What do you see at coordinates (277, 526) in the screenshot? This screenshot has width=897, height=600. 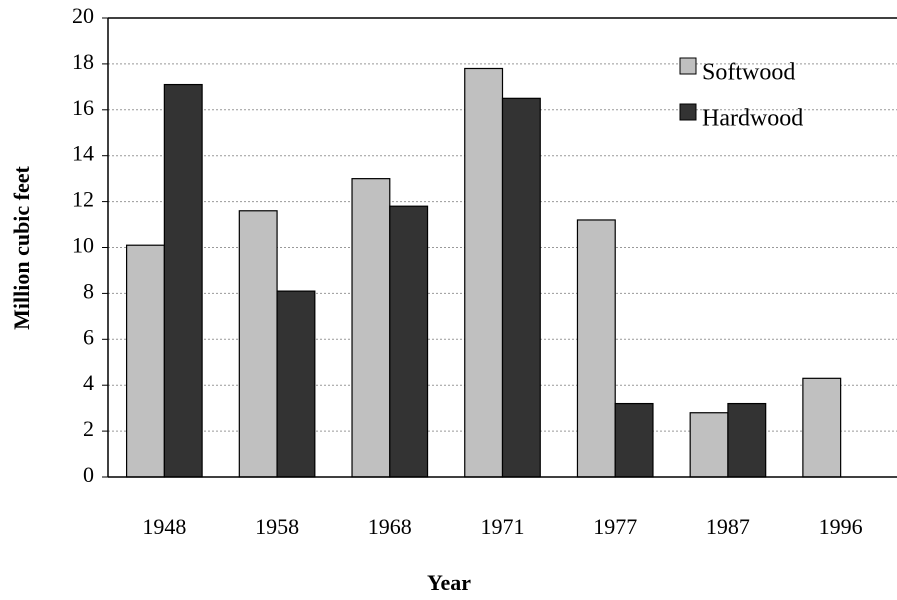 I see `x-tick-label: 1958` at bounding box center [277, 526].